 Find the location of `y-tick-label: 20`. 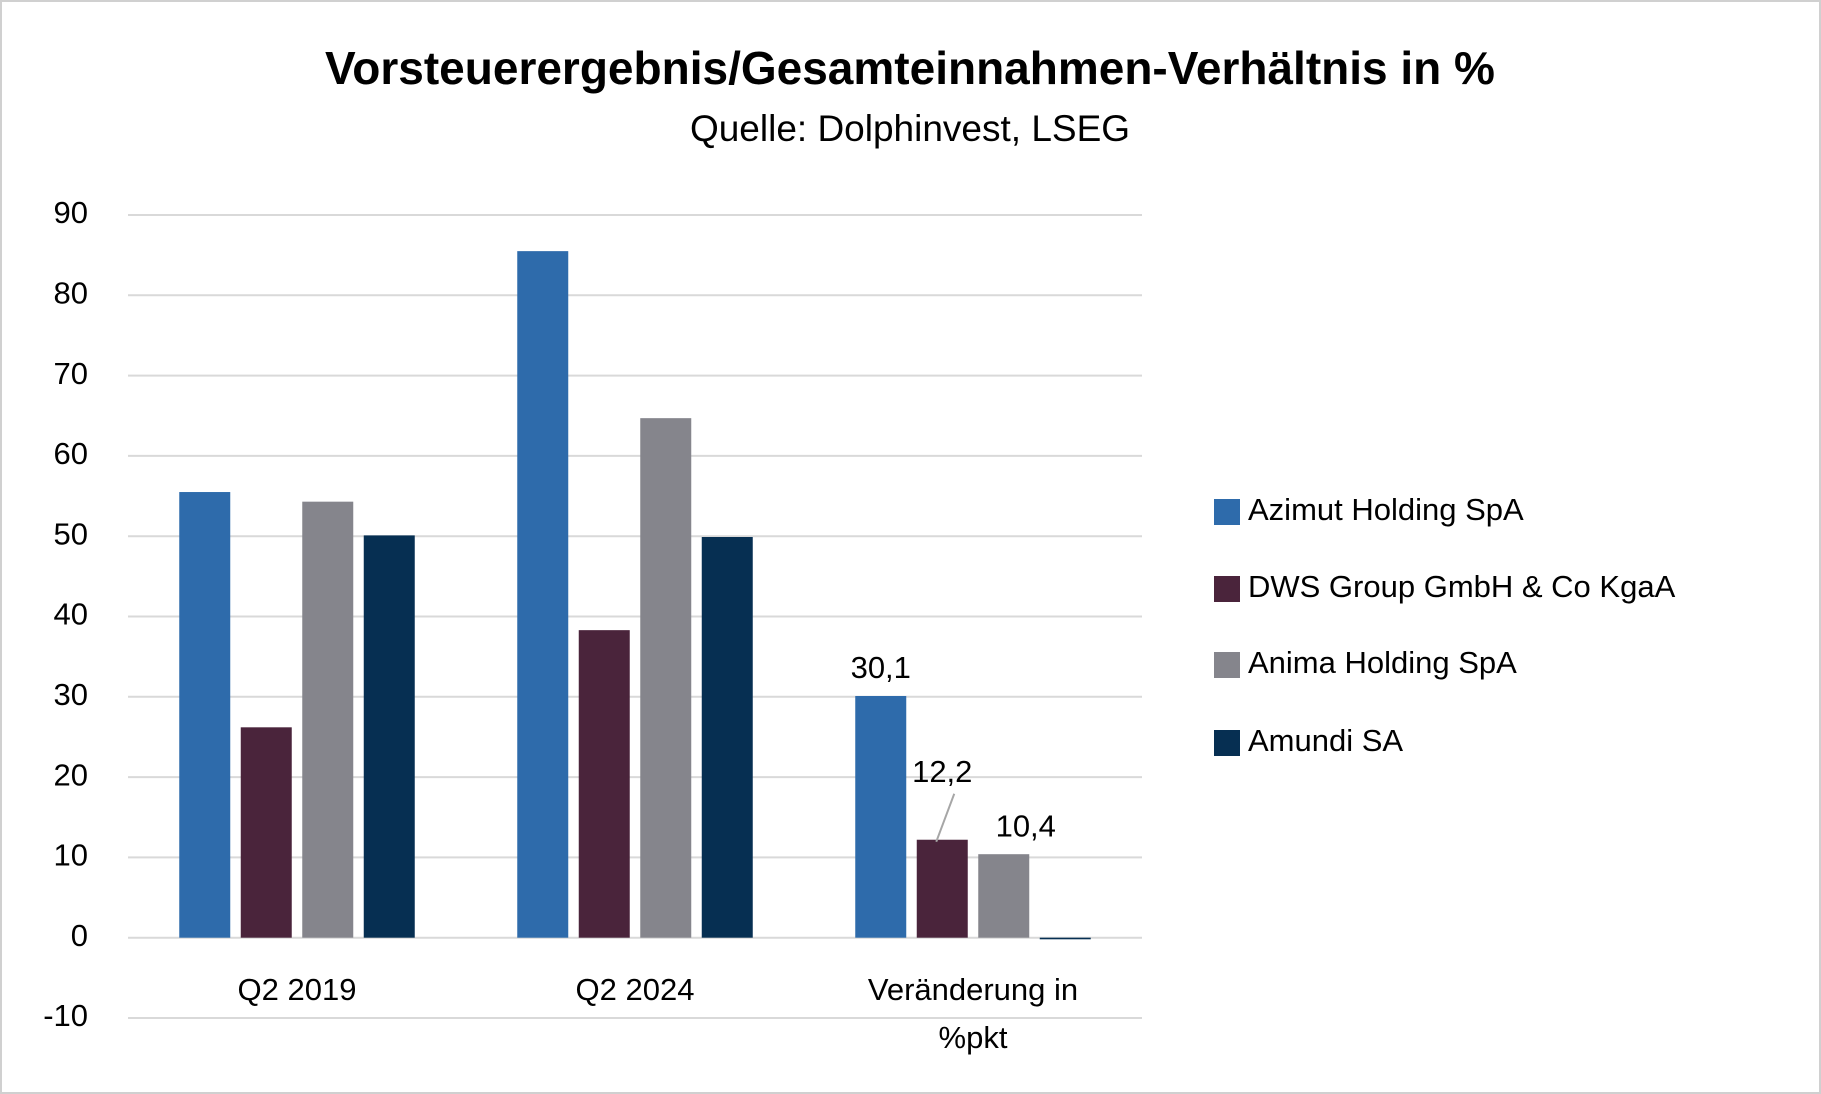

y-tick-label: 20 is located at coordinates (71, 774).